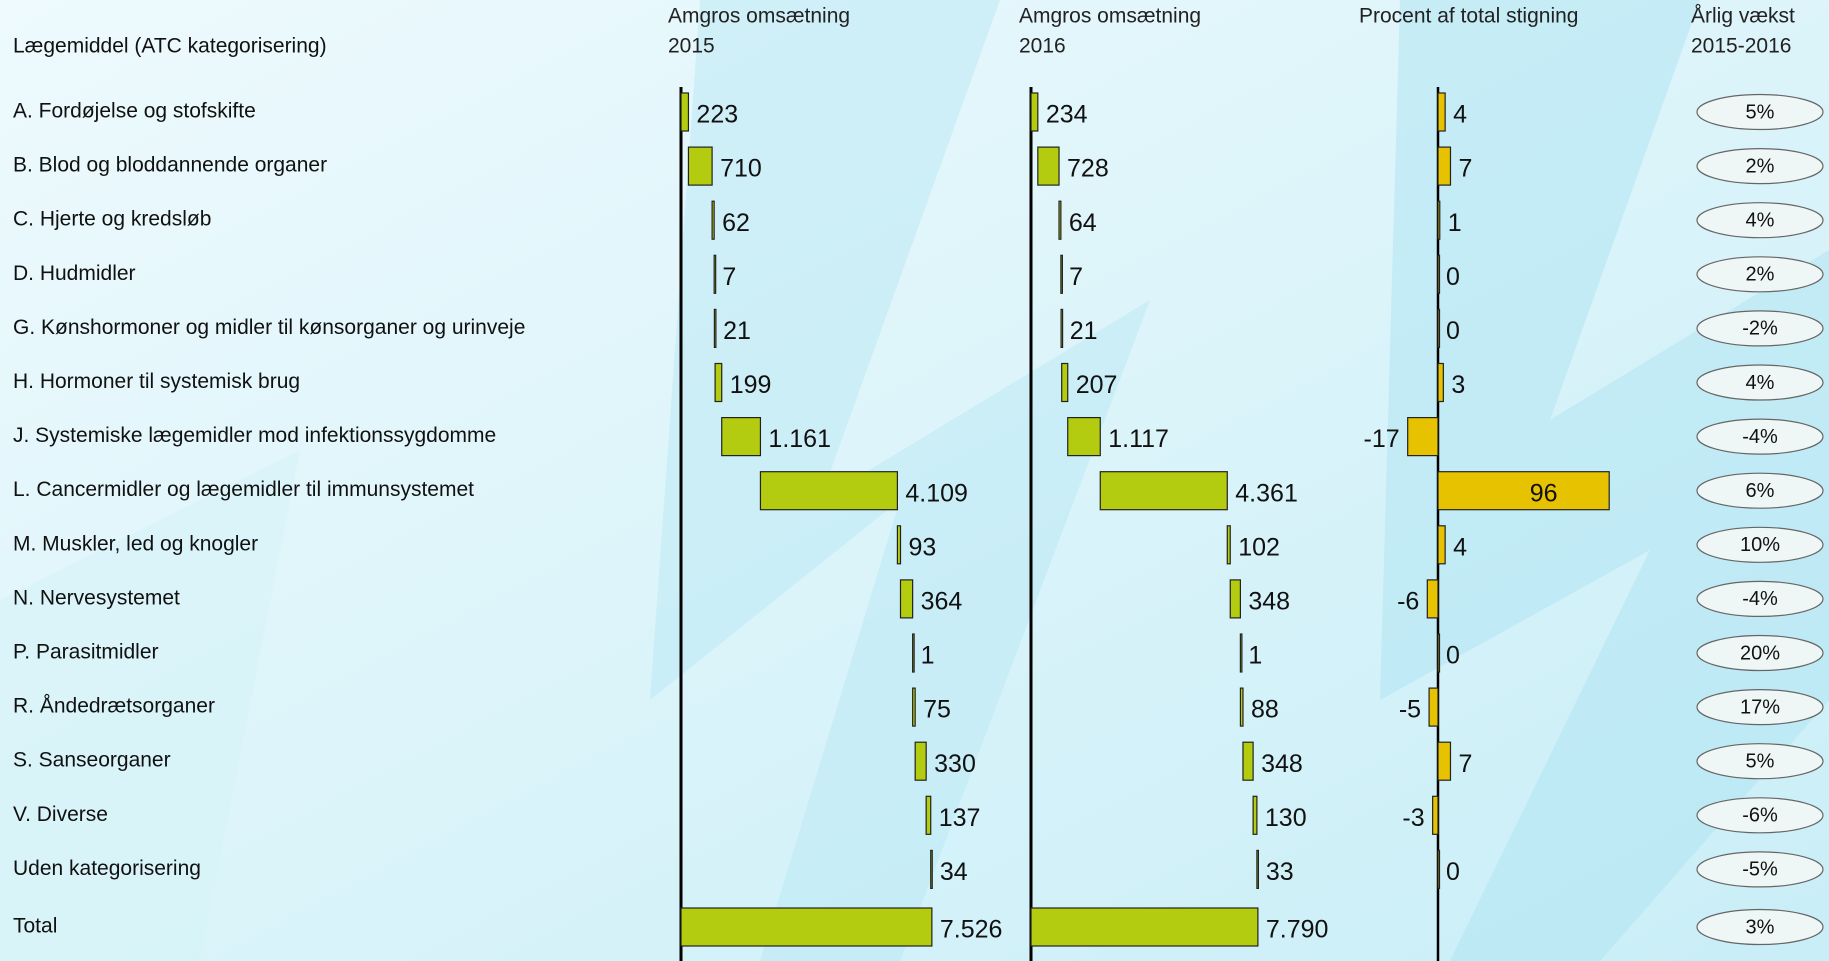  Describe the element at coordinates (112, 219) in the screenshot. I see `category-label: C. Hjerte og kredsløb` at that location.